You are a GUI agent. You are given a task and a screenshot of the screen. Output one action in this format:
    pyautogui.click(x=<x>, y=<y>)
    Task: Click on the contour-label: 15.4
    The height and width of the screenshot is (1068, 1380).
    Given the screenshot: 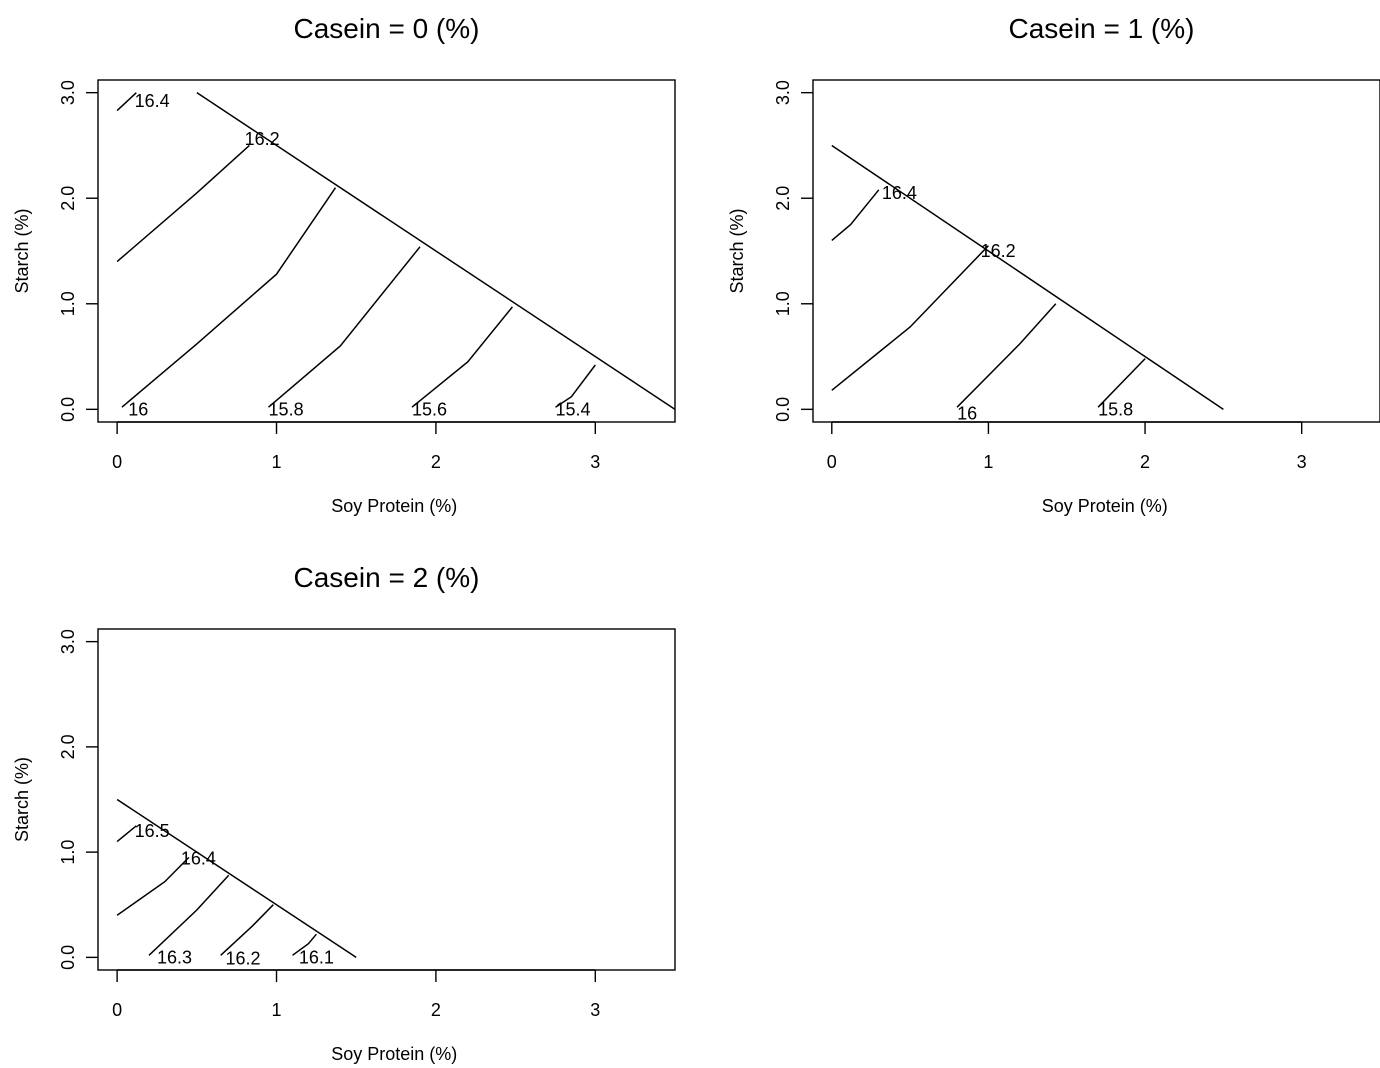 What is the action you would take?
    pyautogui.click(x=572, y=409)
    